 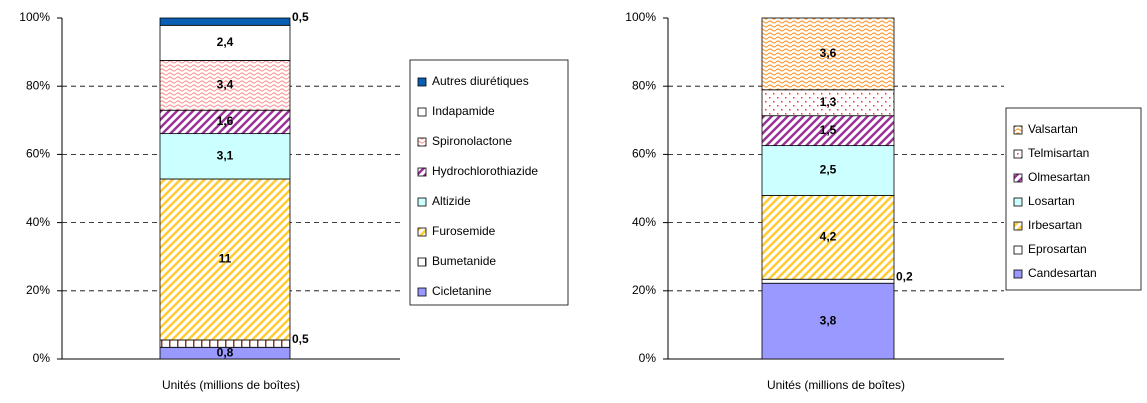 I want to click on legend-label: Bumetanide, so click(x=464, y=261).